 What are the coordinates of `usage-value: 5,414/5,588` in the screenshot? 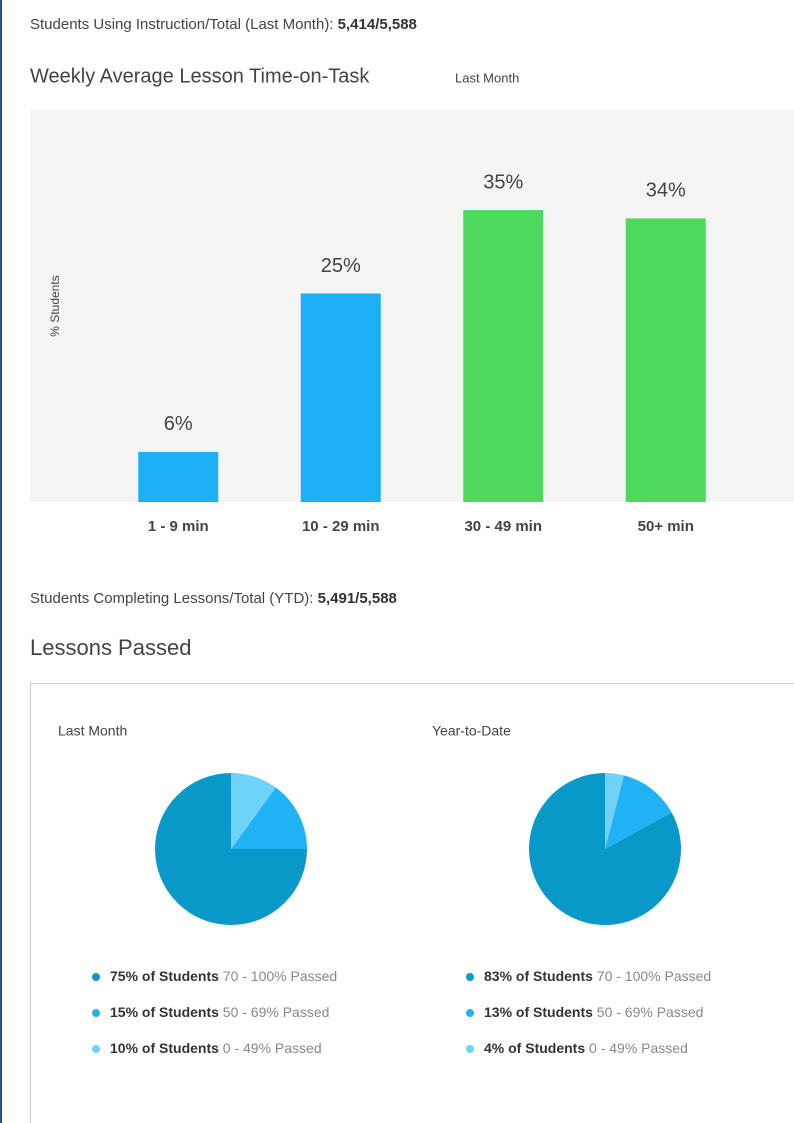 It's located at (377, 24).